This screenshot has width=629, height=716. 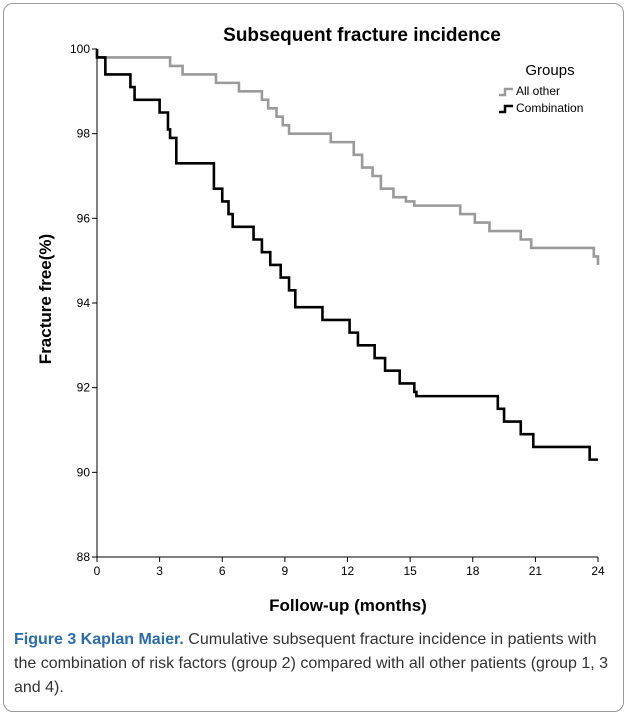 What do you see at coordinates (285, 571) in the screenshot?
I see `x-tick-label: 9` at bounding box center [285, 571].